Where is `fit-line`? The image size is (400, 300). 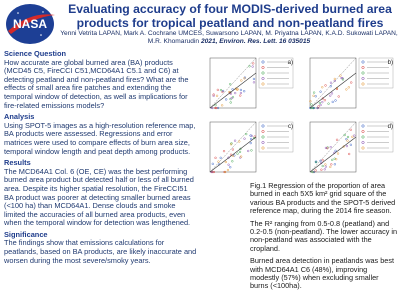
fit-line is located at coordinates (333, 154).